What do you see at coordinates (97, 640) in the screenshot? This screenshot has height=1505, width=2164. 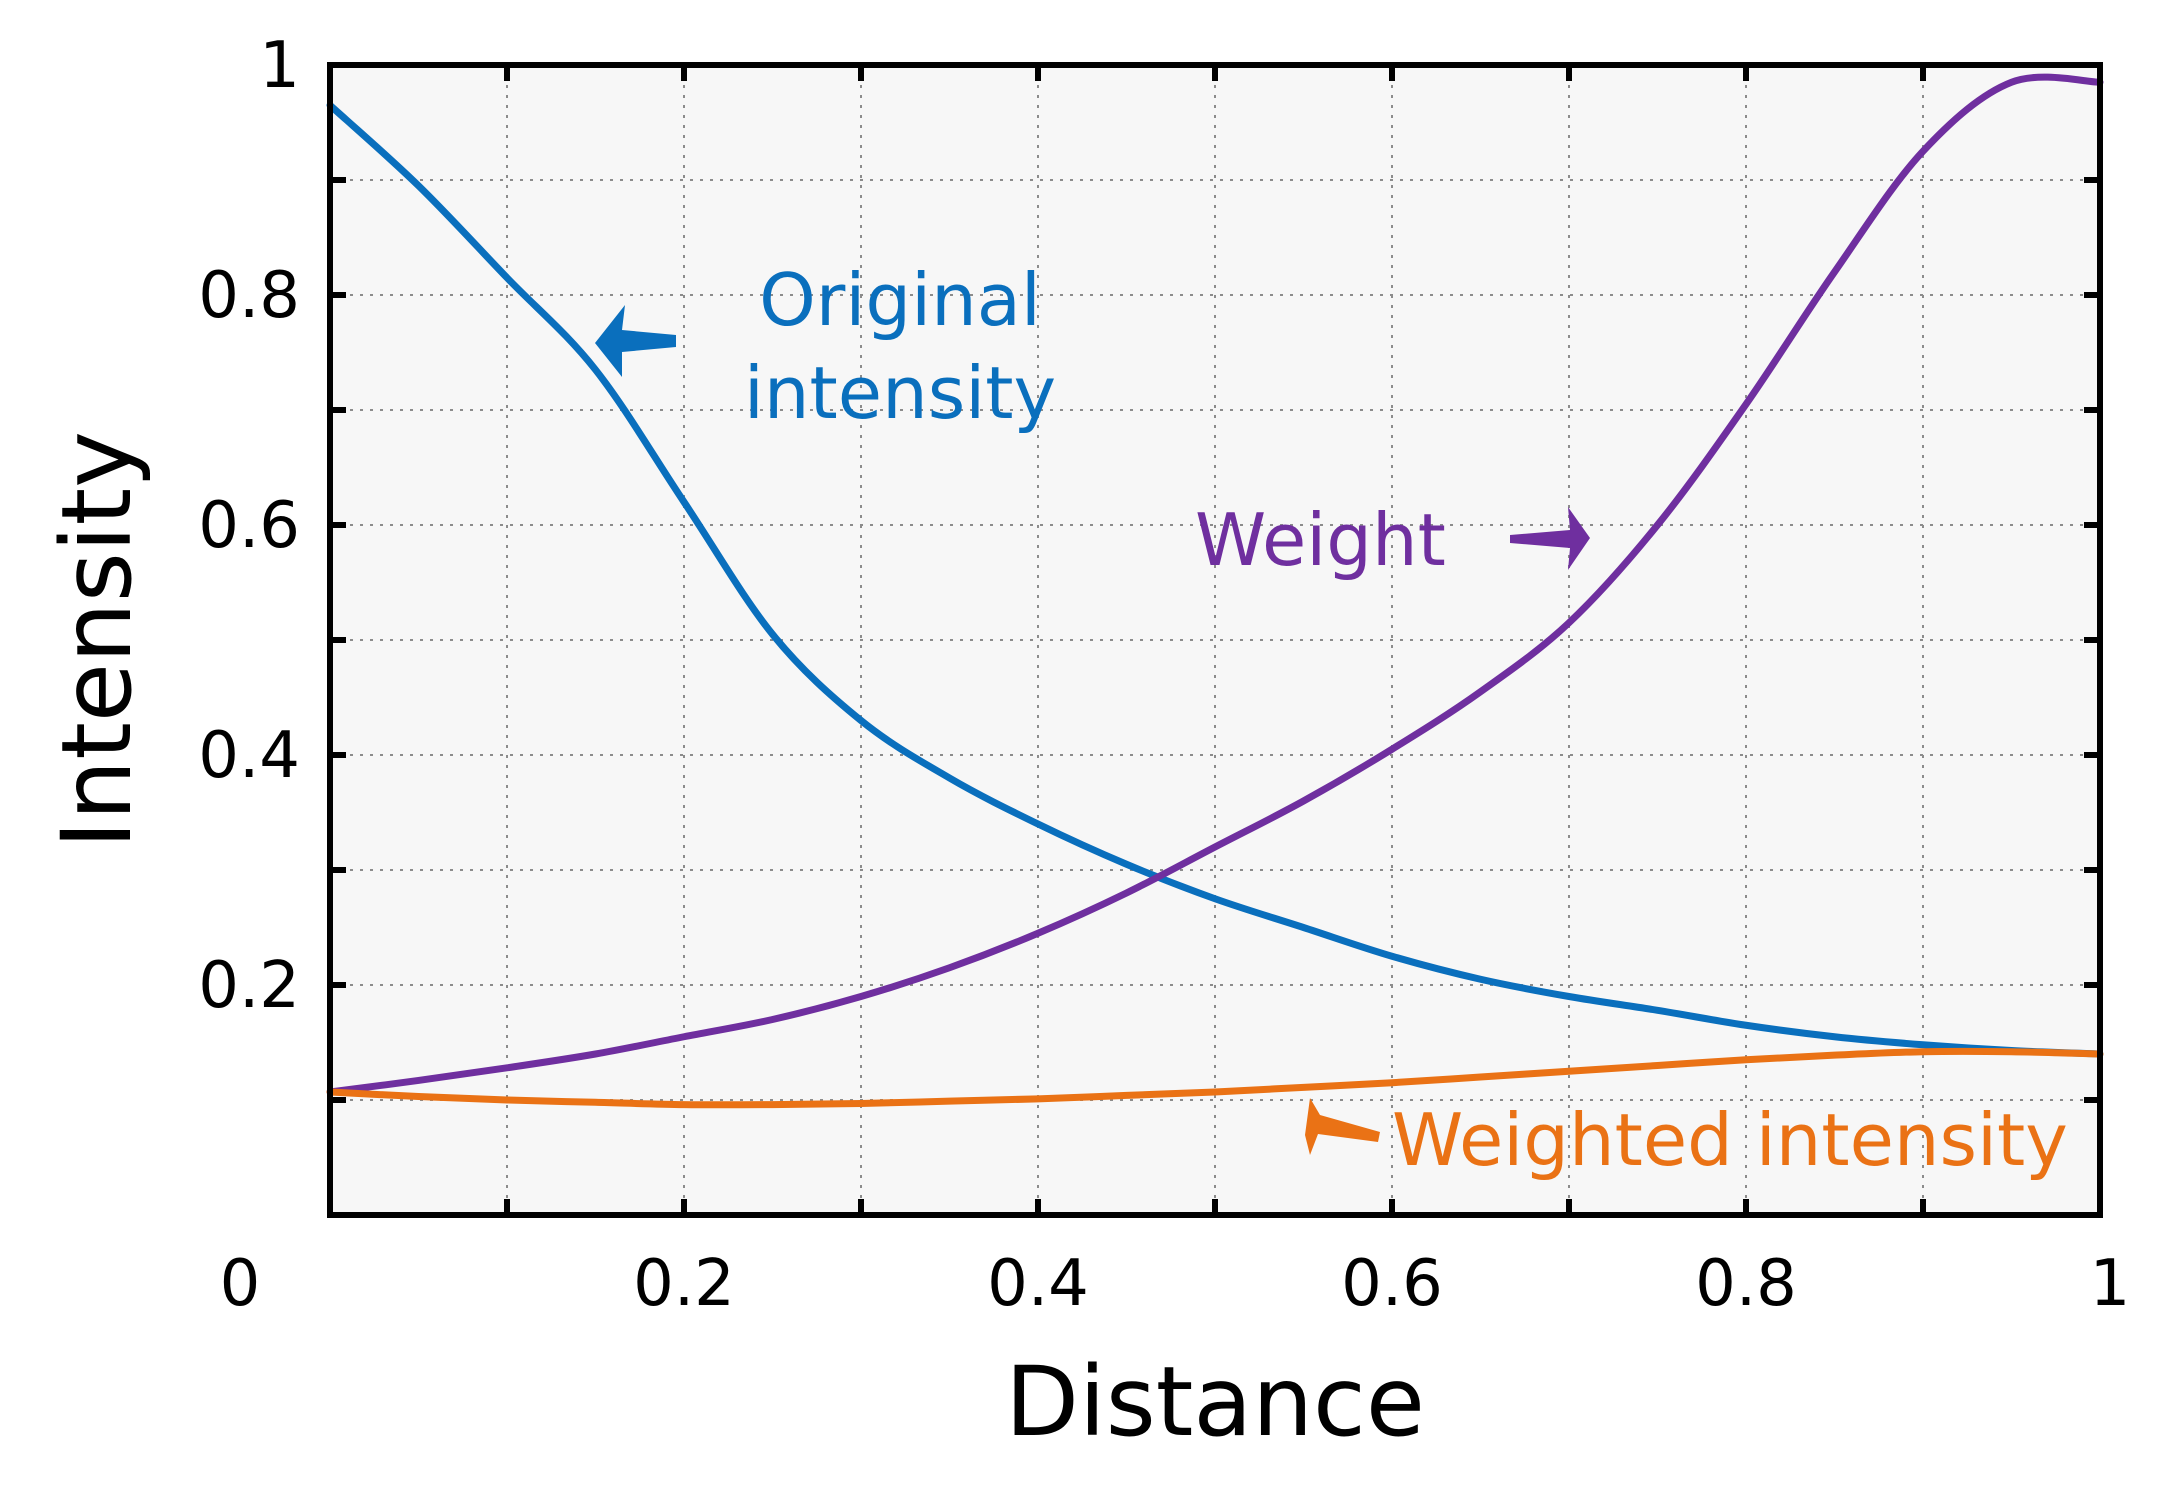 I see `y-axis-title: Intensity` at bounding box center [97, 640].